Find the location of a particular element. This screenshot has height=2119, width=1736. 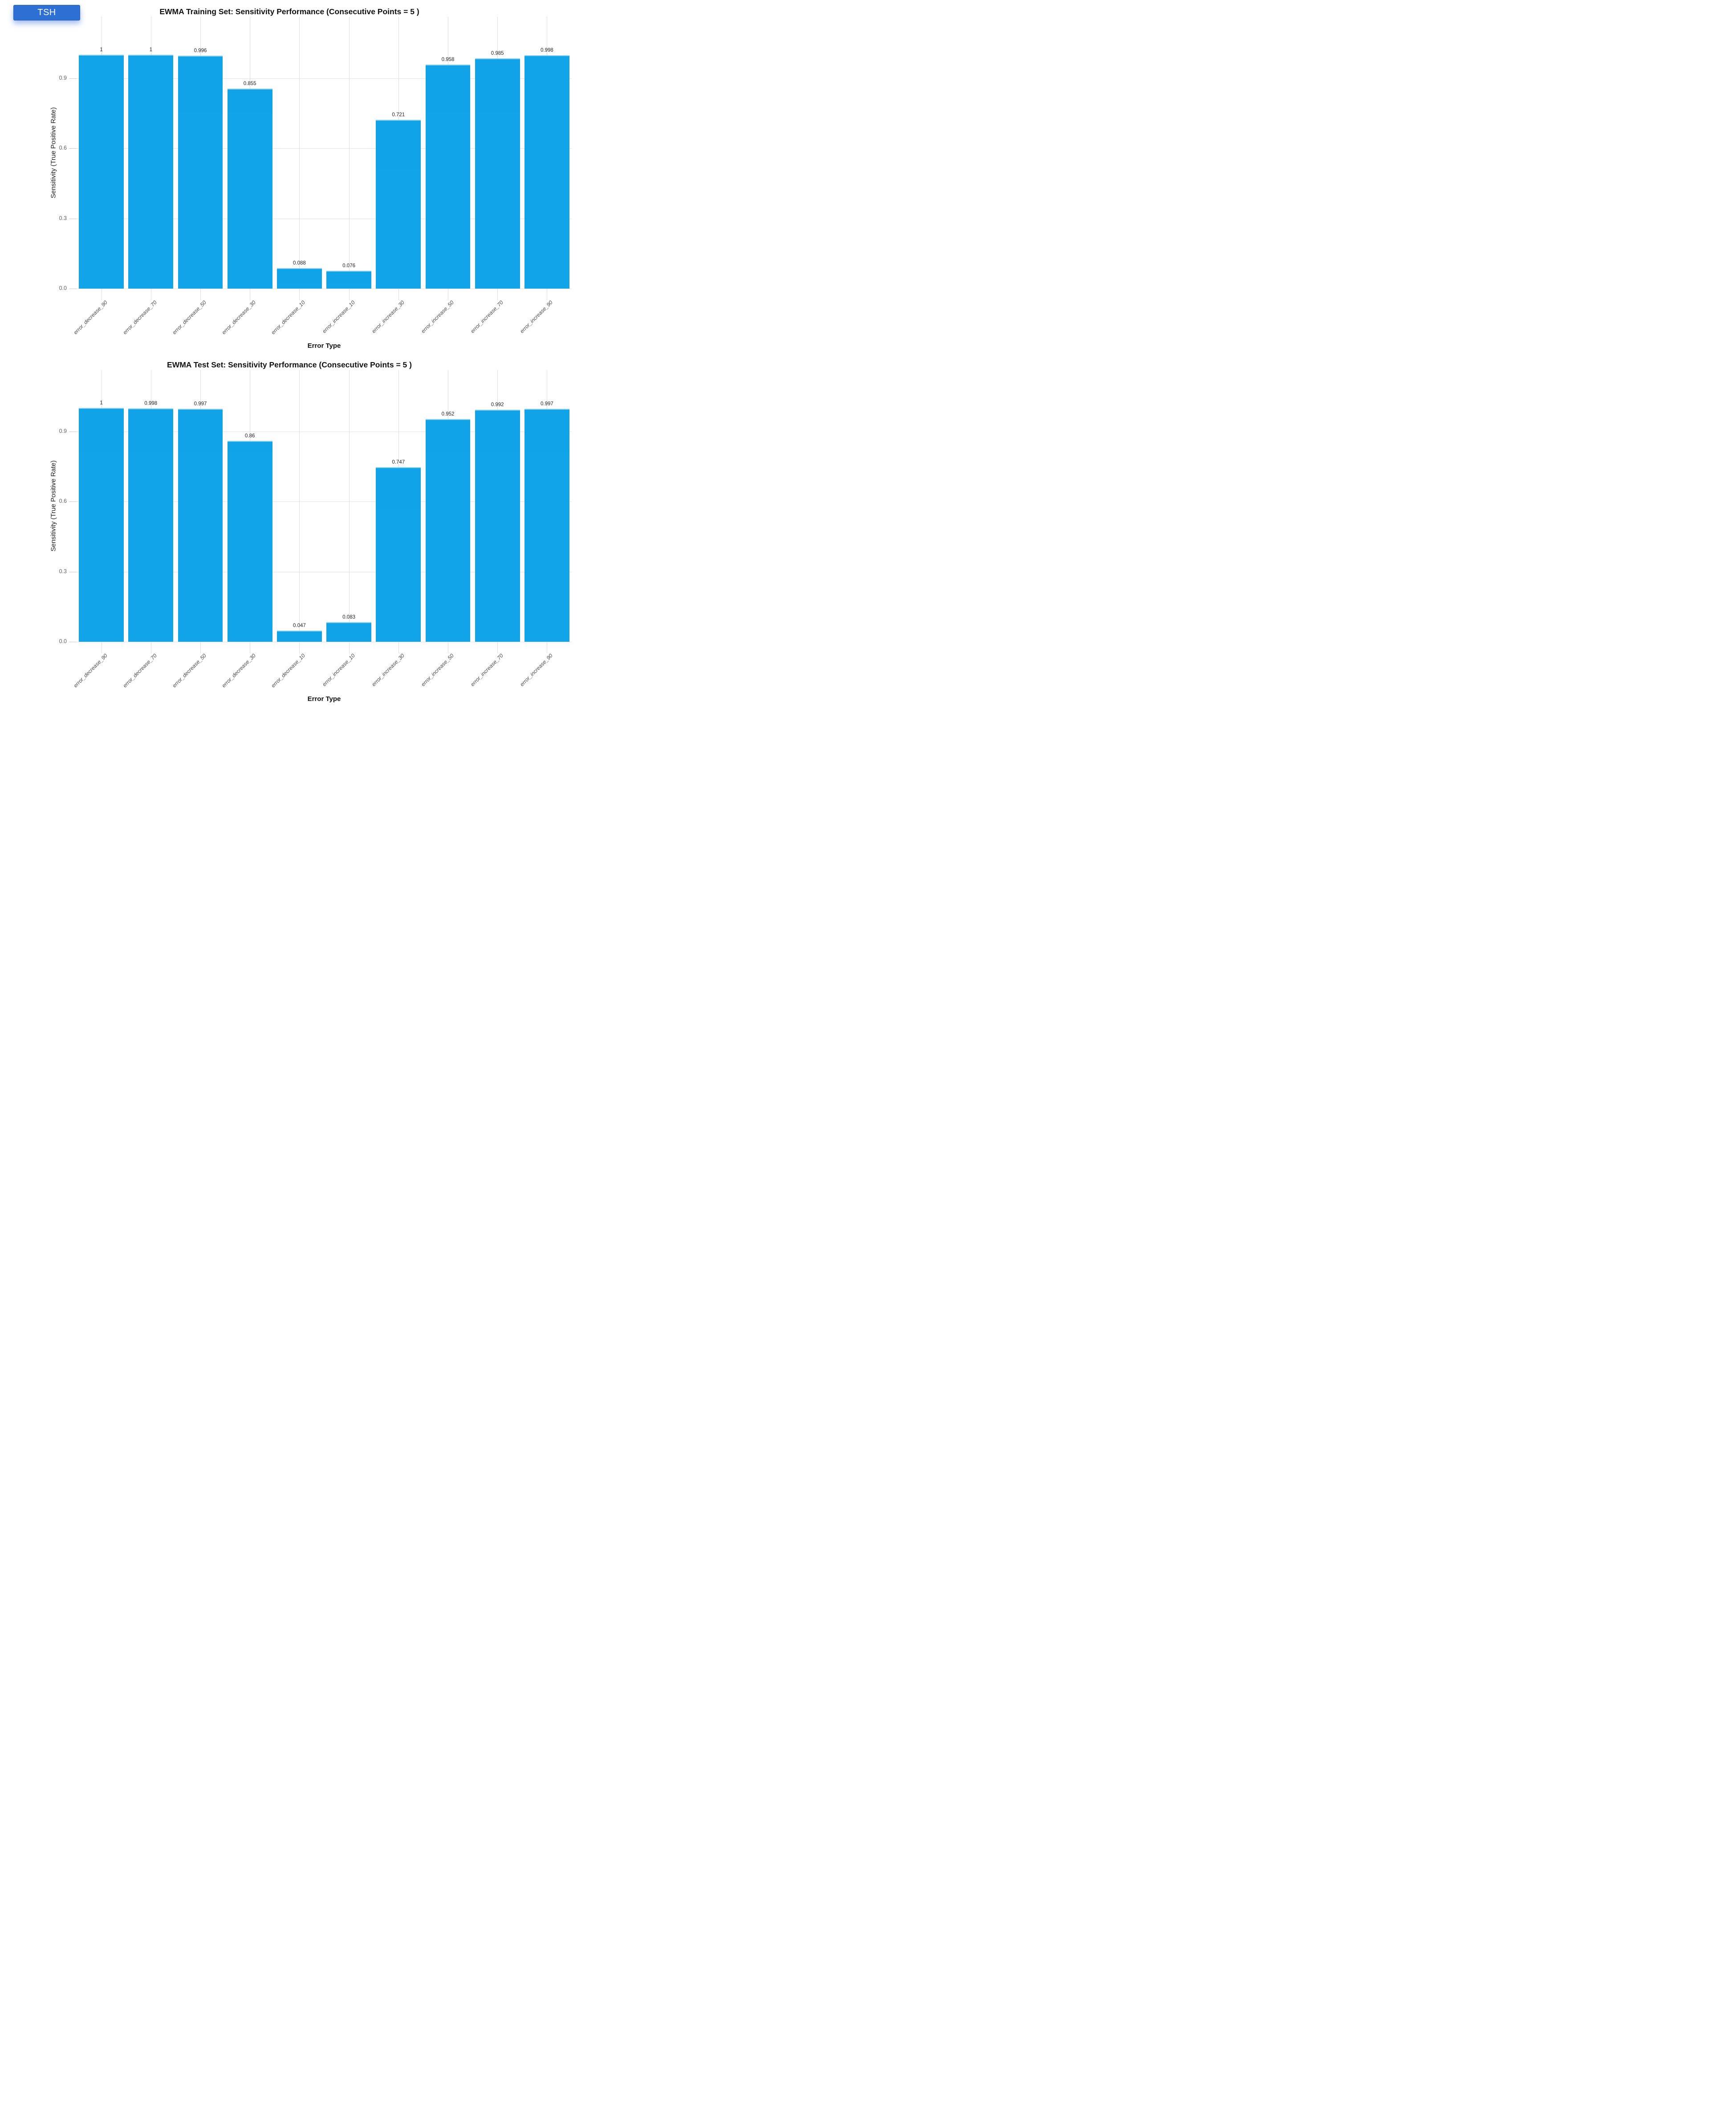

bar-value-label: 0.86 is located at coordinates (249, 436).